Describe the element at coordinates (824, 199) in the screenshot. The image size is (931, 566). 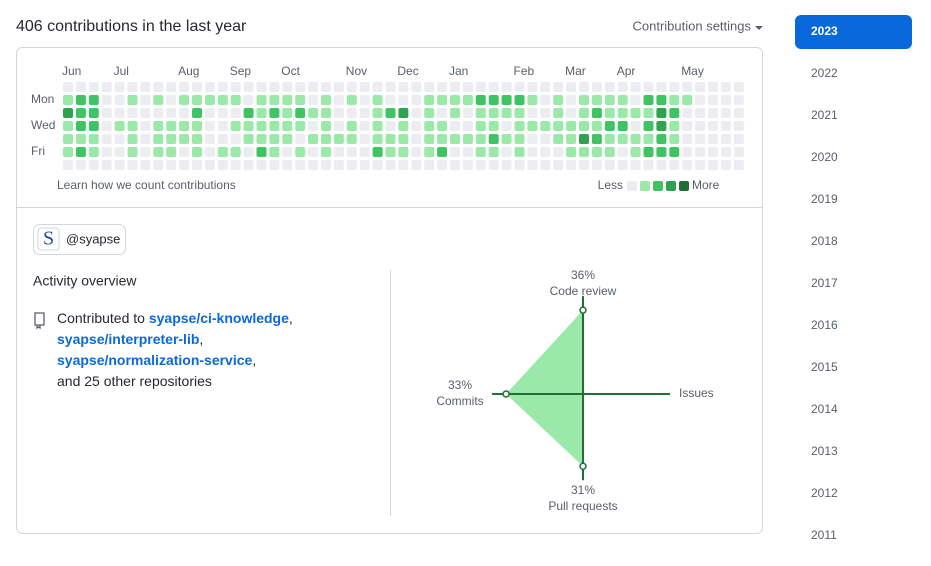
I see `year-link: 2019` at that location.